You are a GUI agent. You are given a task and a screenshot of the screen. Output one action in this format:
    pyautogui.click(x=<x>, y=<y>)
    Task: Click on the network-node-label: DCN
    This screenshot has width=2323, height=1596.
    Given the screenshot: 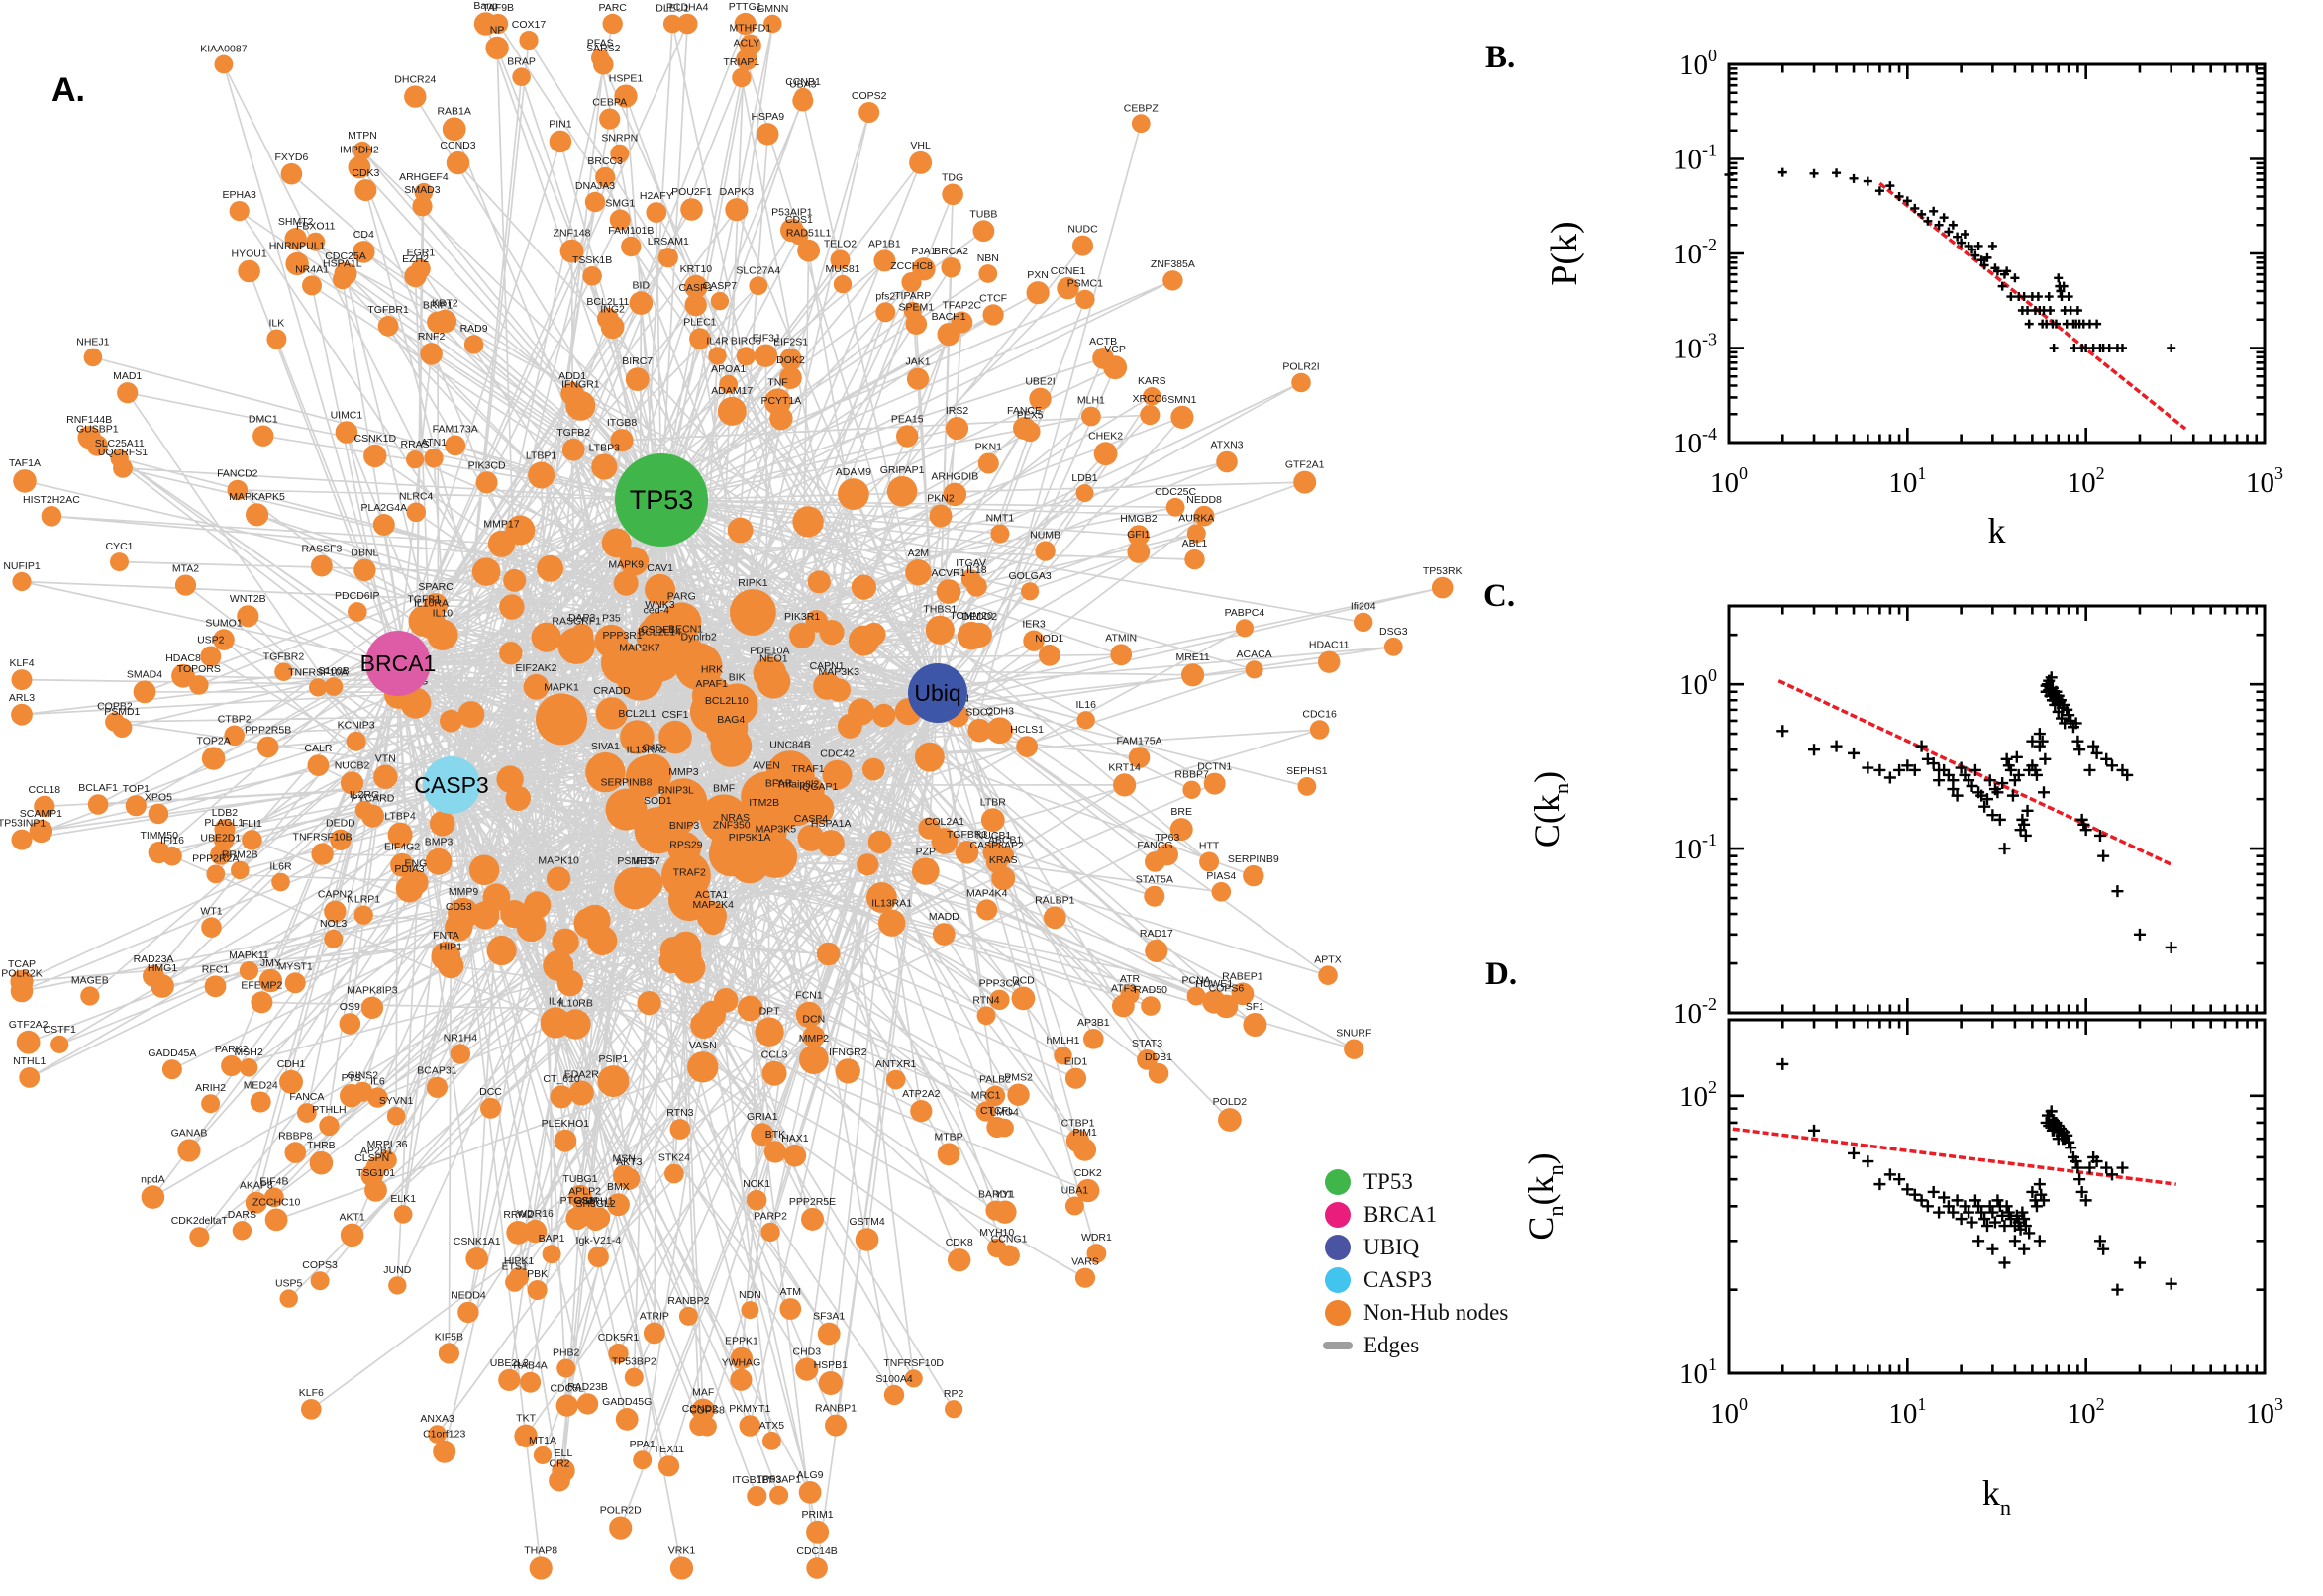 What is the action you would take?
    pyautogui.click(x=814, y=1020)
    